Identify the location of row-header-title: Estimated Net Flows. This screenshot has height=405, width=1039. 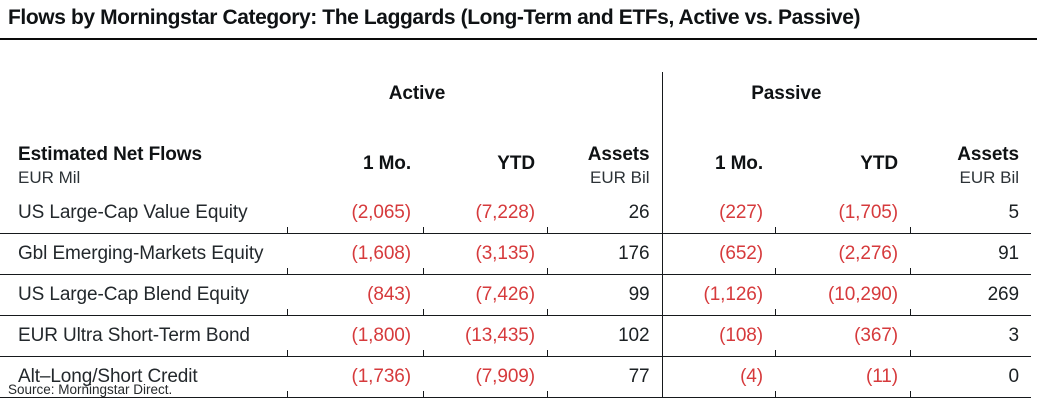
(110, 154).